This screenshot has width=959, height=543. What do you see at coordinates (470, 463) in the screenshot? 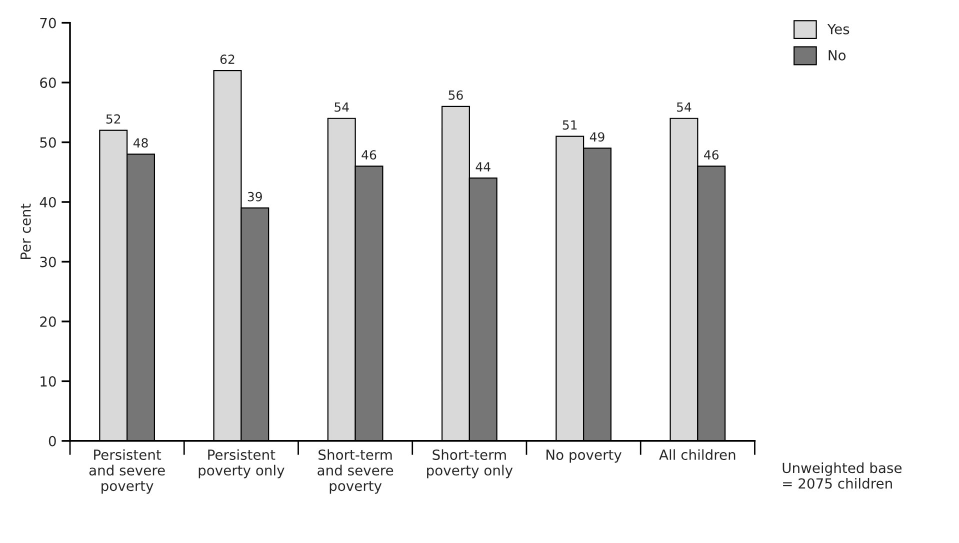
I see `x-tick-label: Short-term poverty only` at bounding box center [470, 463].